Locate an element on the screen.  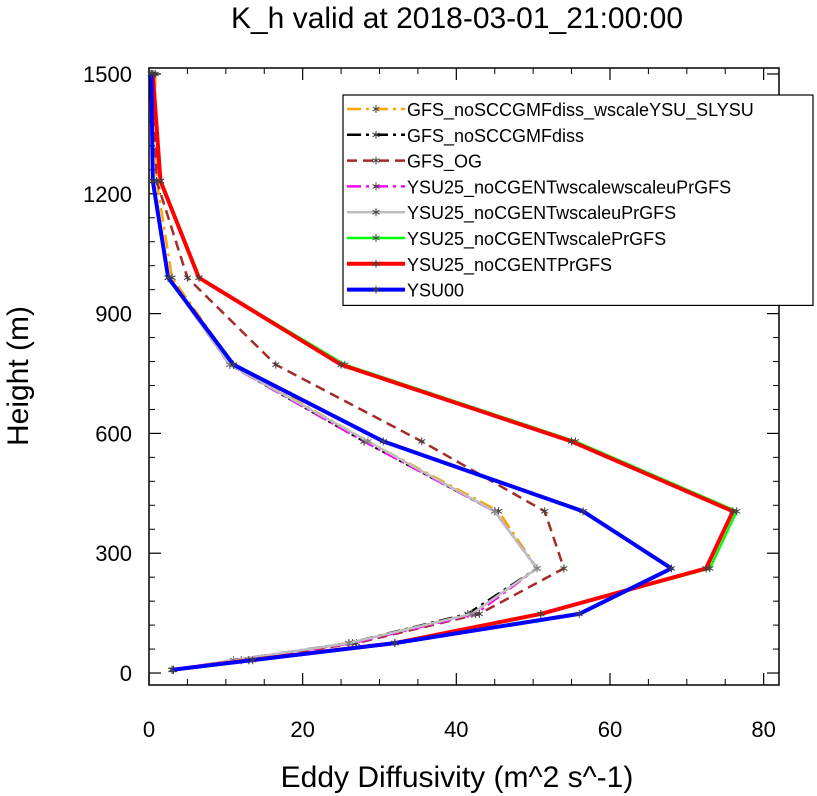
legend-item: YSU25_noCGENTPrGFS is located at coordinates (479, 265).